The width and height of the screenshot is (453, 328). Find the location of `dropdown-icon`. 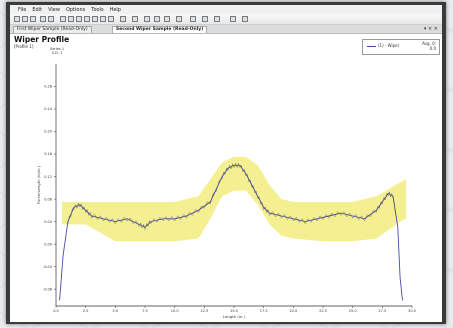

dropdown-icon is located at coordinates (147, 19).